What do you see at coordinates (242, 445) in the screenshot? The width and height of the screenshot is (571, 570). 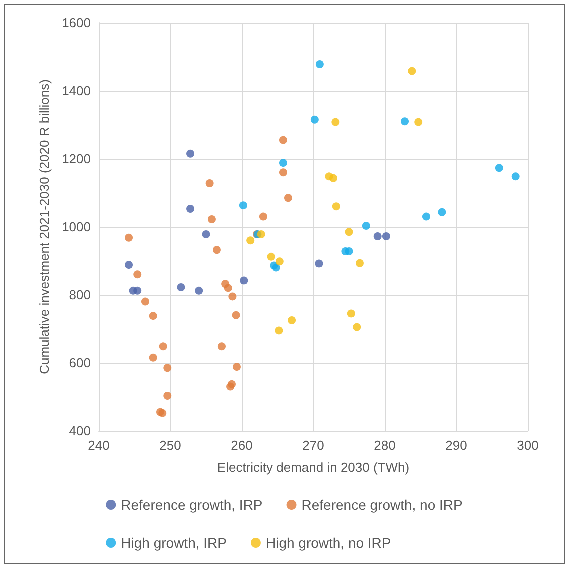 I see `x-tick-label: 260` at bounding box center [242, 445].